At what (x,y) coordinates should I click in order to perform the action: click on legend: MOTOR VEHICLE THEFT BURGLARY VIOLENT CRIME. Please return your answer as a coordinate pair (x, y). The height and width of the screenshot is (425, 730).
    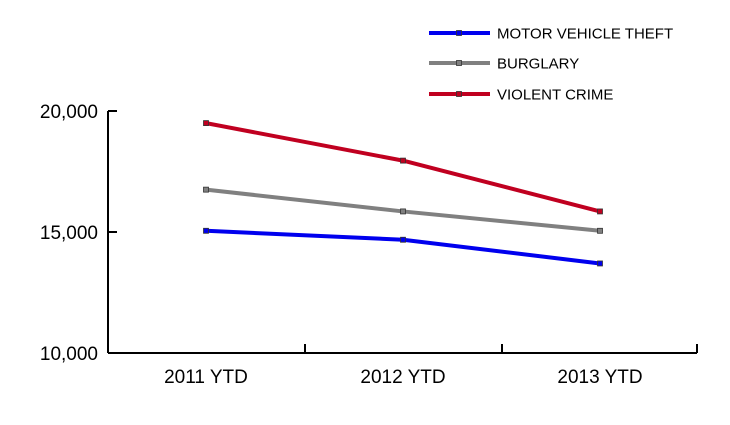
    Looking at the image, I should click on (551, 65).